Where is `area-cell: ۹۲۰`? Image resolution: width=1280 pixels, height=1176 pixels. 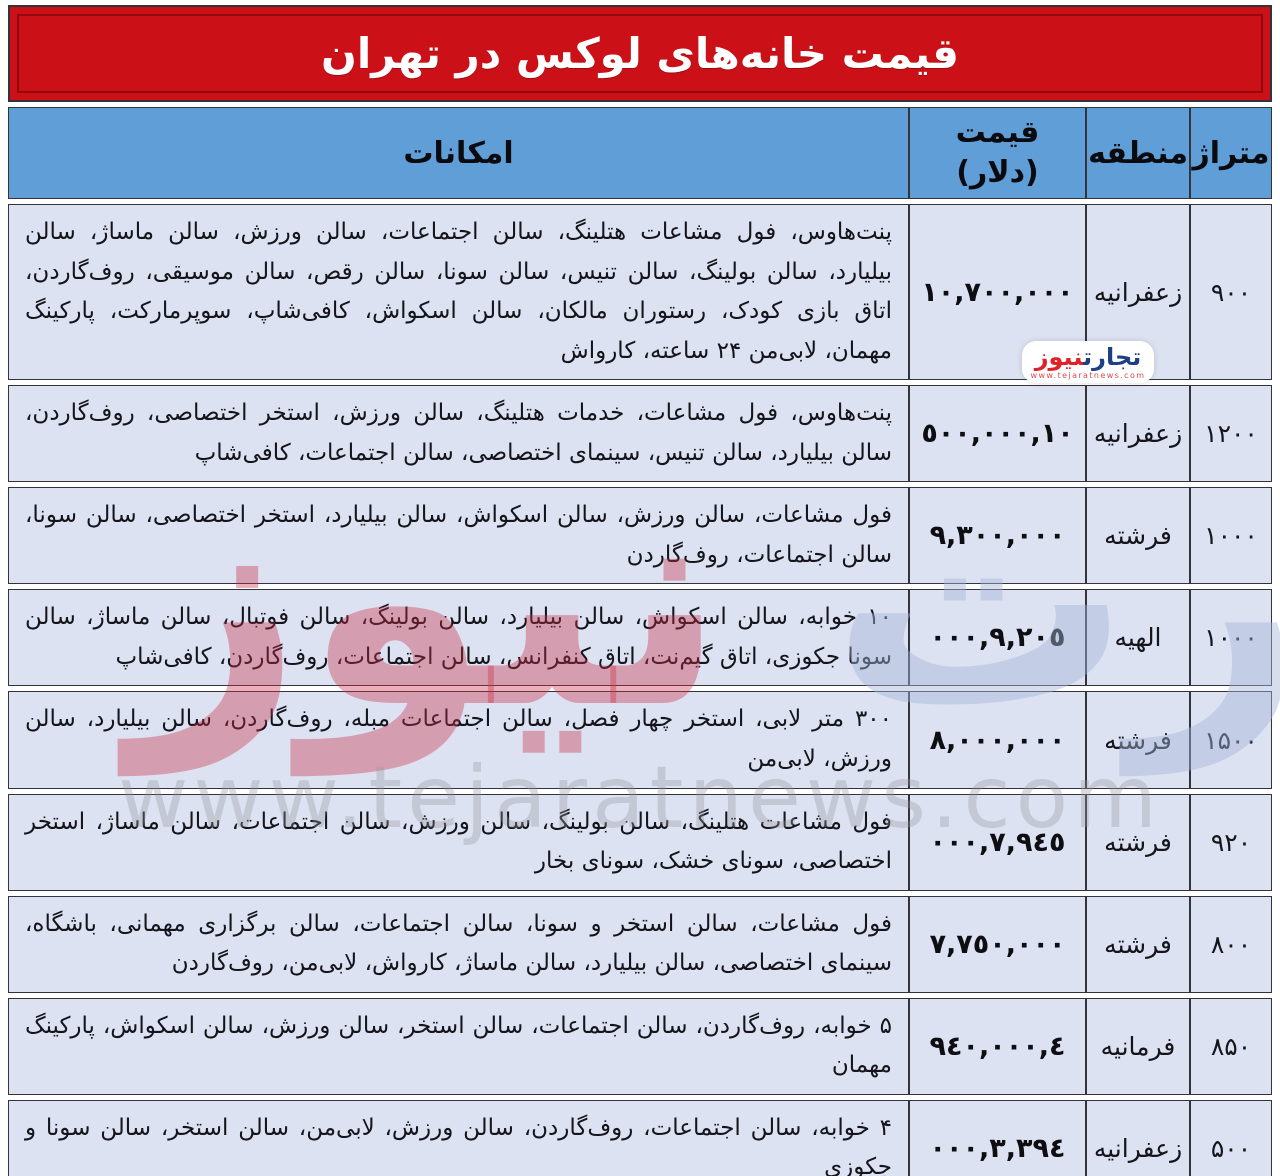 area-cell: ۹۲۰ is located at coordinates (1231, 842).